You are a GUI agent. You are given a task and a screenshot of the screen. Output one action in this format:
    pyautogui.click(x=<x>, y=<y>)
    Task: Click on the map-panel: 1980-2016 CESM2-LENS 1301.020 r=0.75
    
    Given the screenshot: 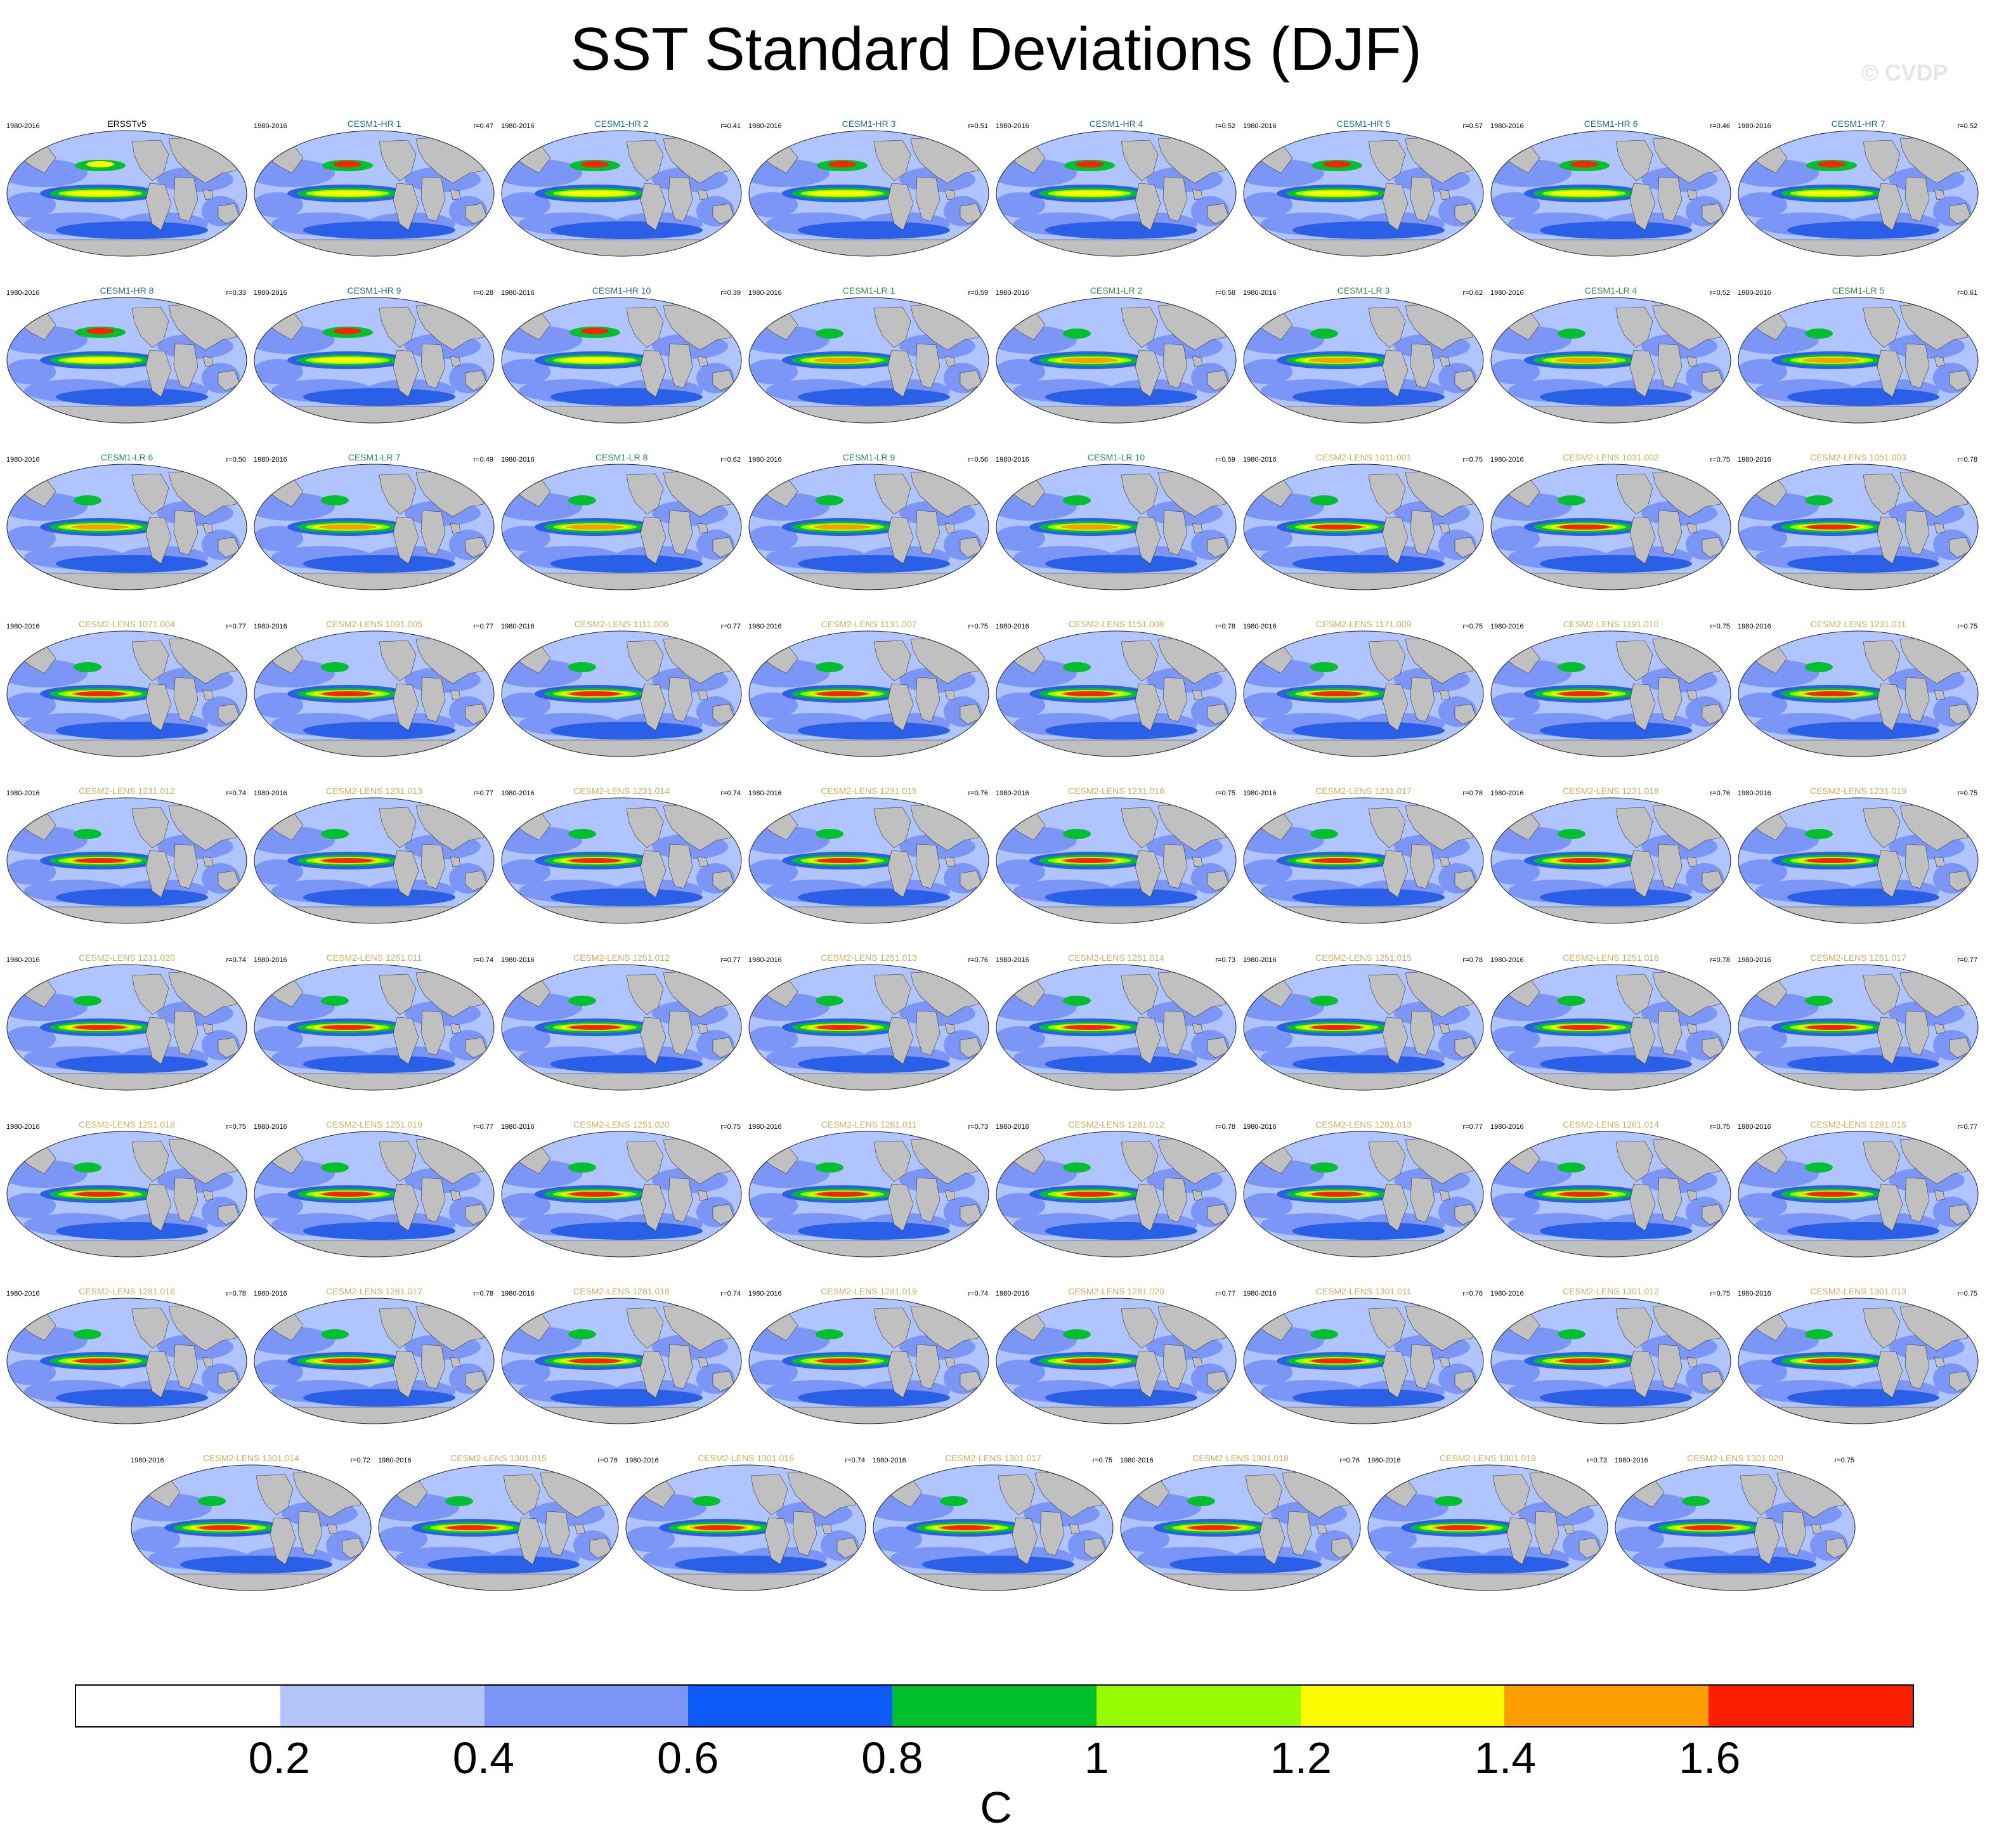 What is the action you would take?
    pyautogui.click(x=1735, y=1531)
    